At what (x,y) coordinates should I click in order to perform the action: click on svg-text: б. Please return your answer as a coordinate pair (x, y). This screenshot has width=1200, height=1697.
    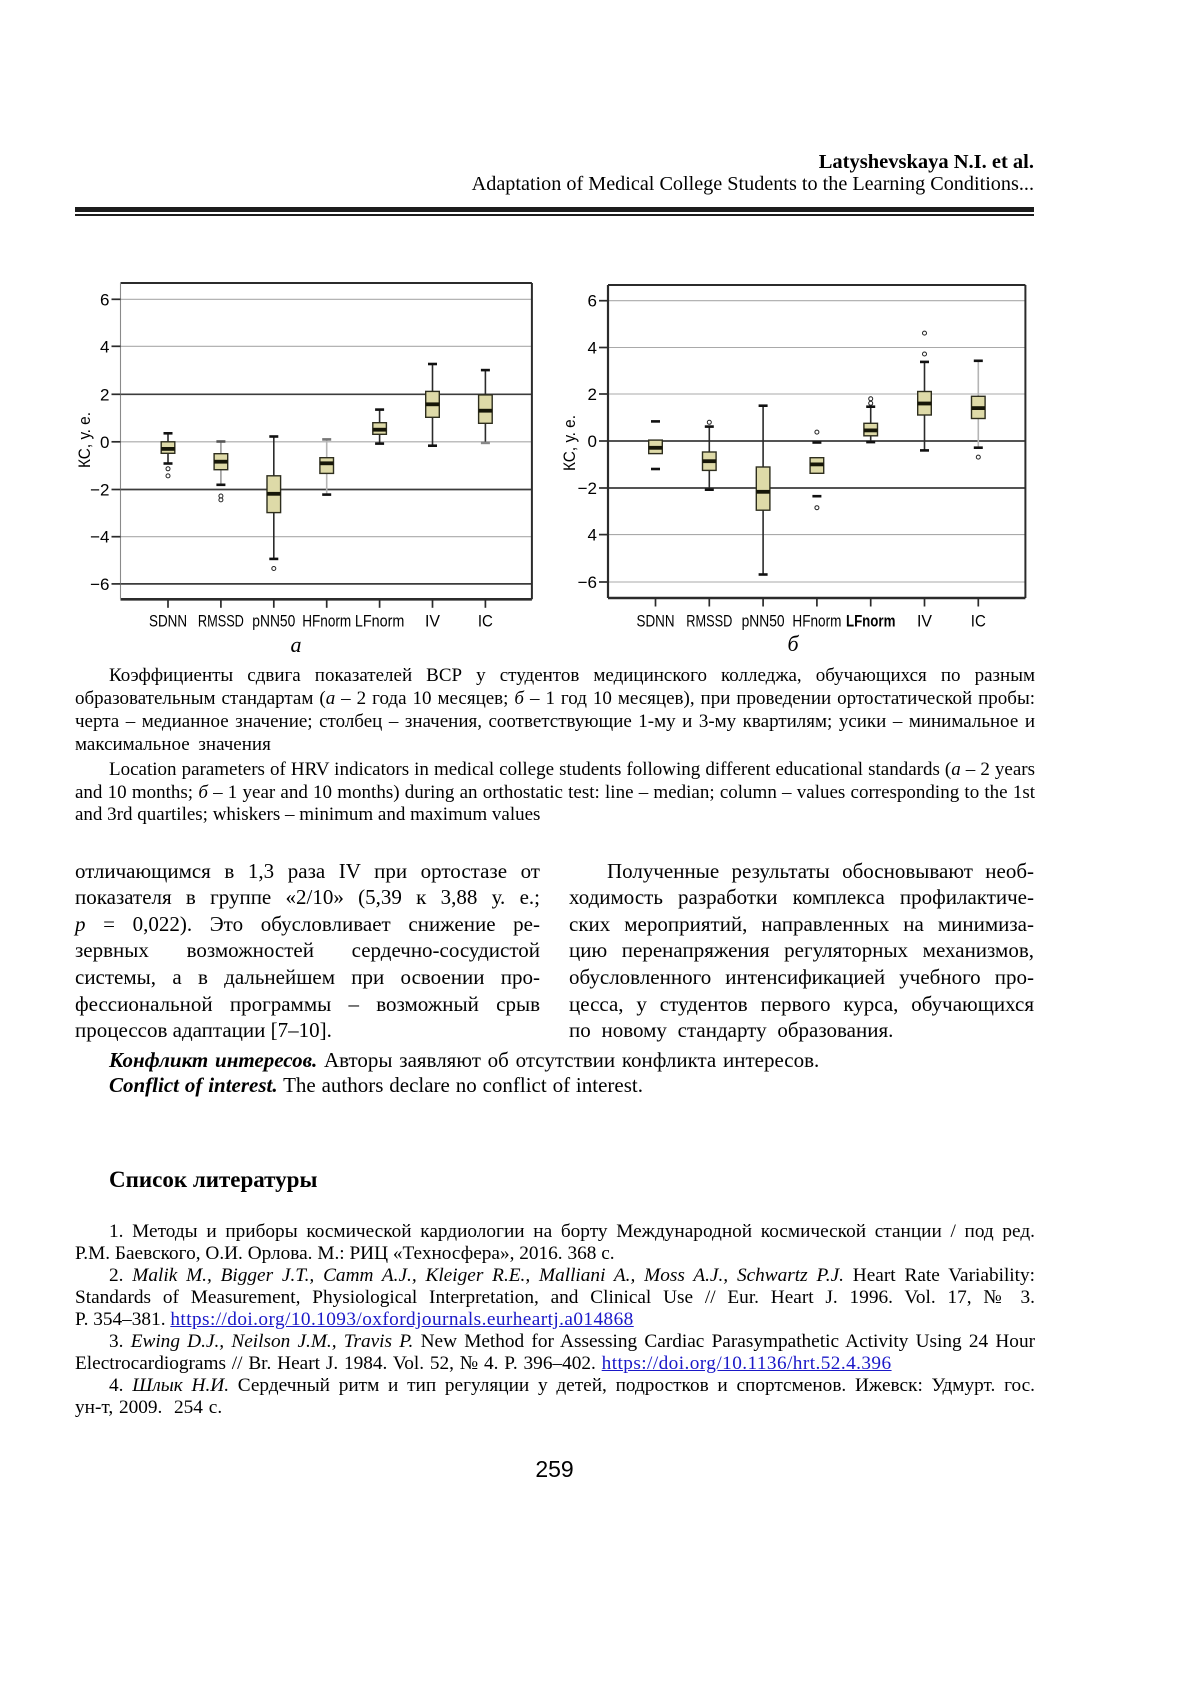
    Looking at the image, I should click on (793, 643).